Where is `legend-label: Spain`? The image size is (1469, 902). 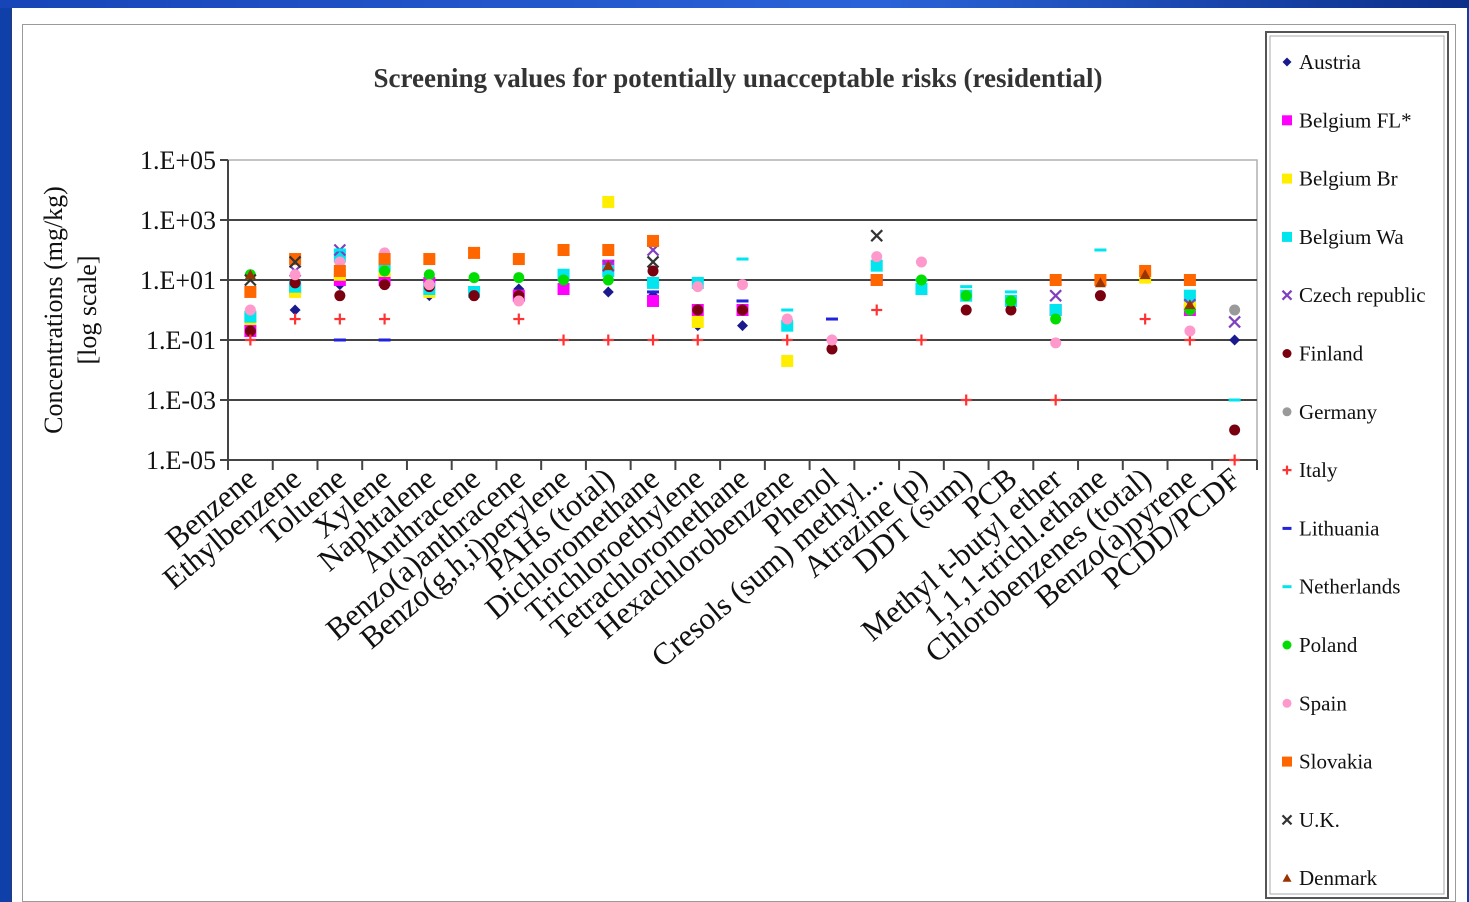
legend-label: Spain is located at coordinates (1323, 703).